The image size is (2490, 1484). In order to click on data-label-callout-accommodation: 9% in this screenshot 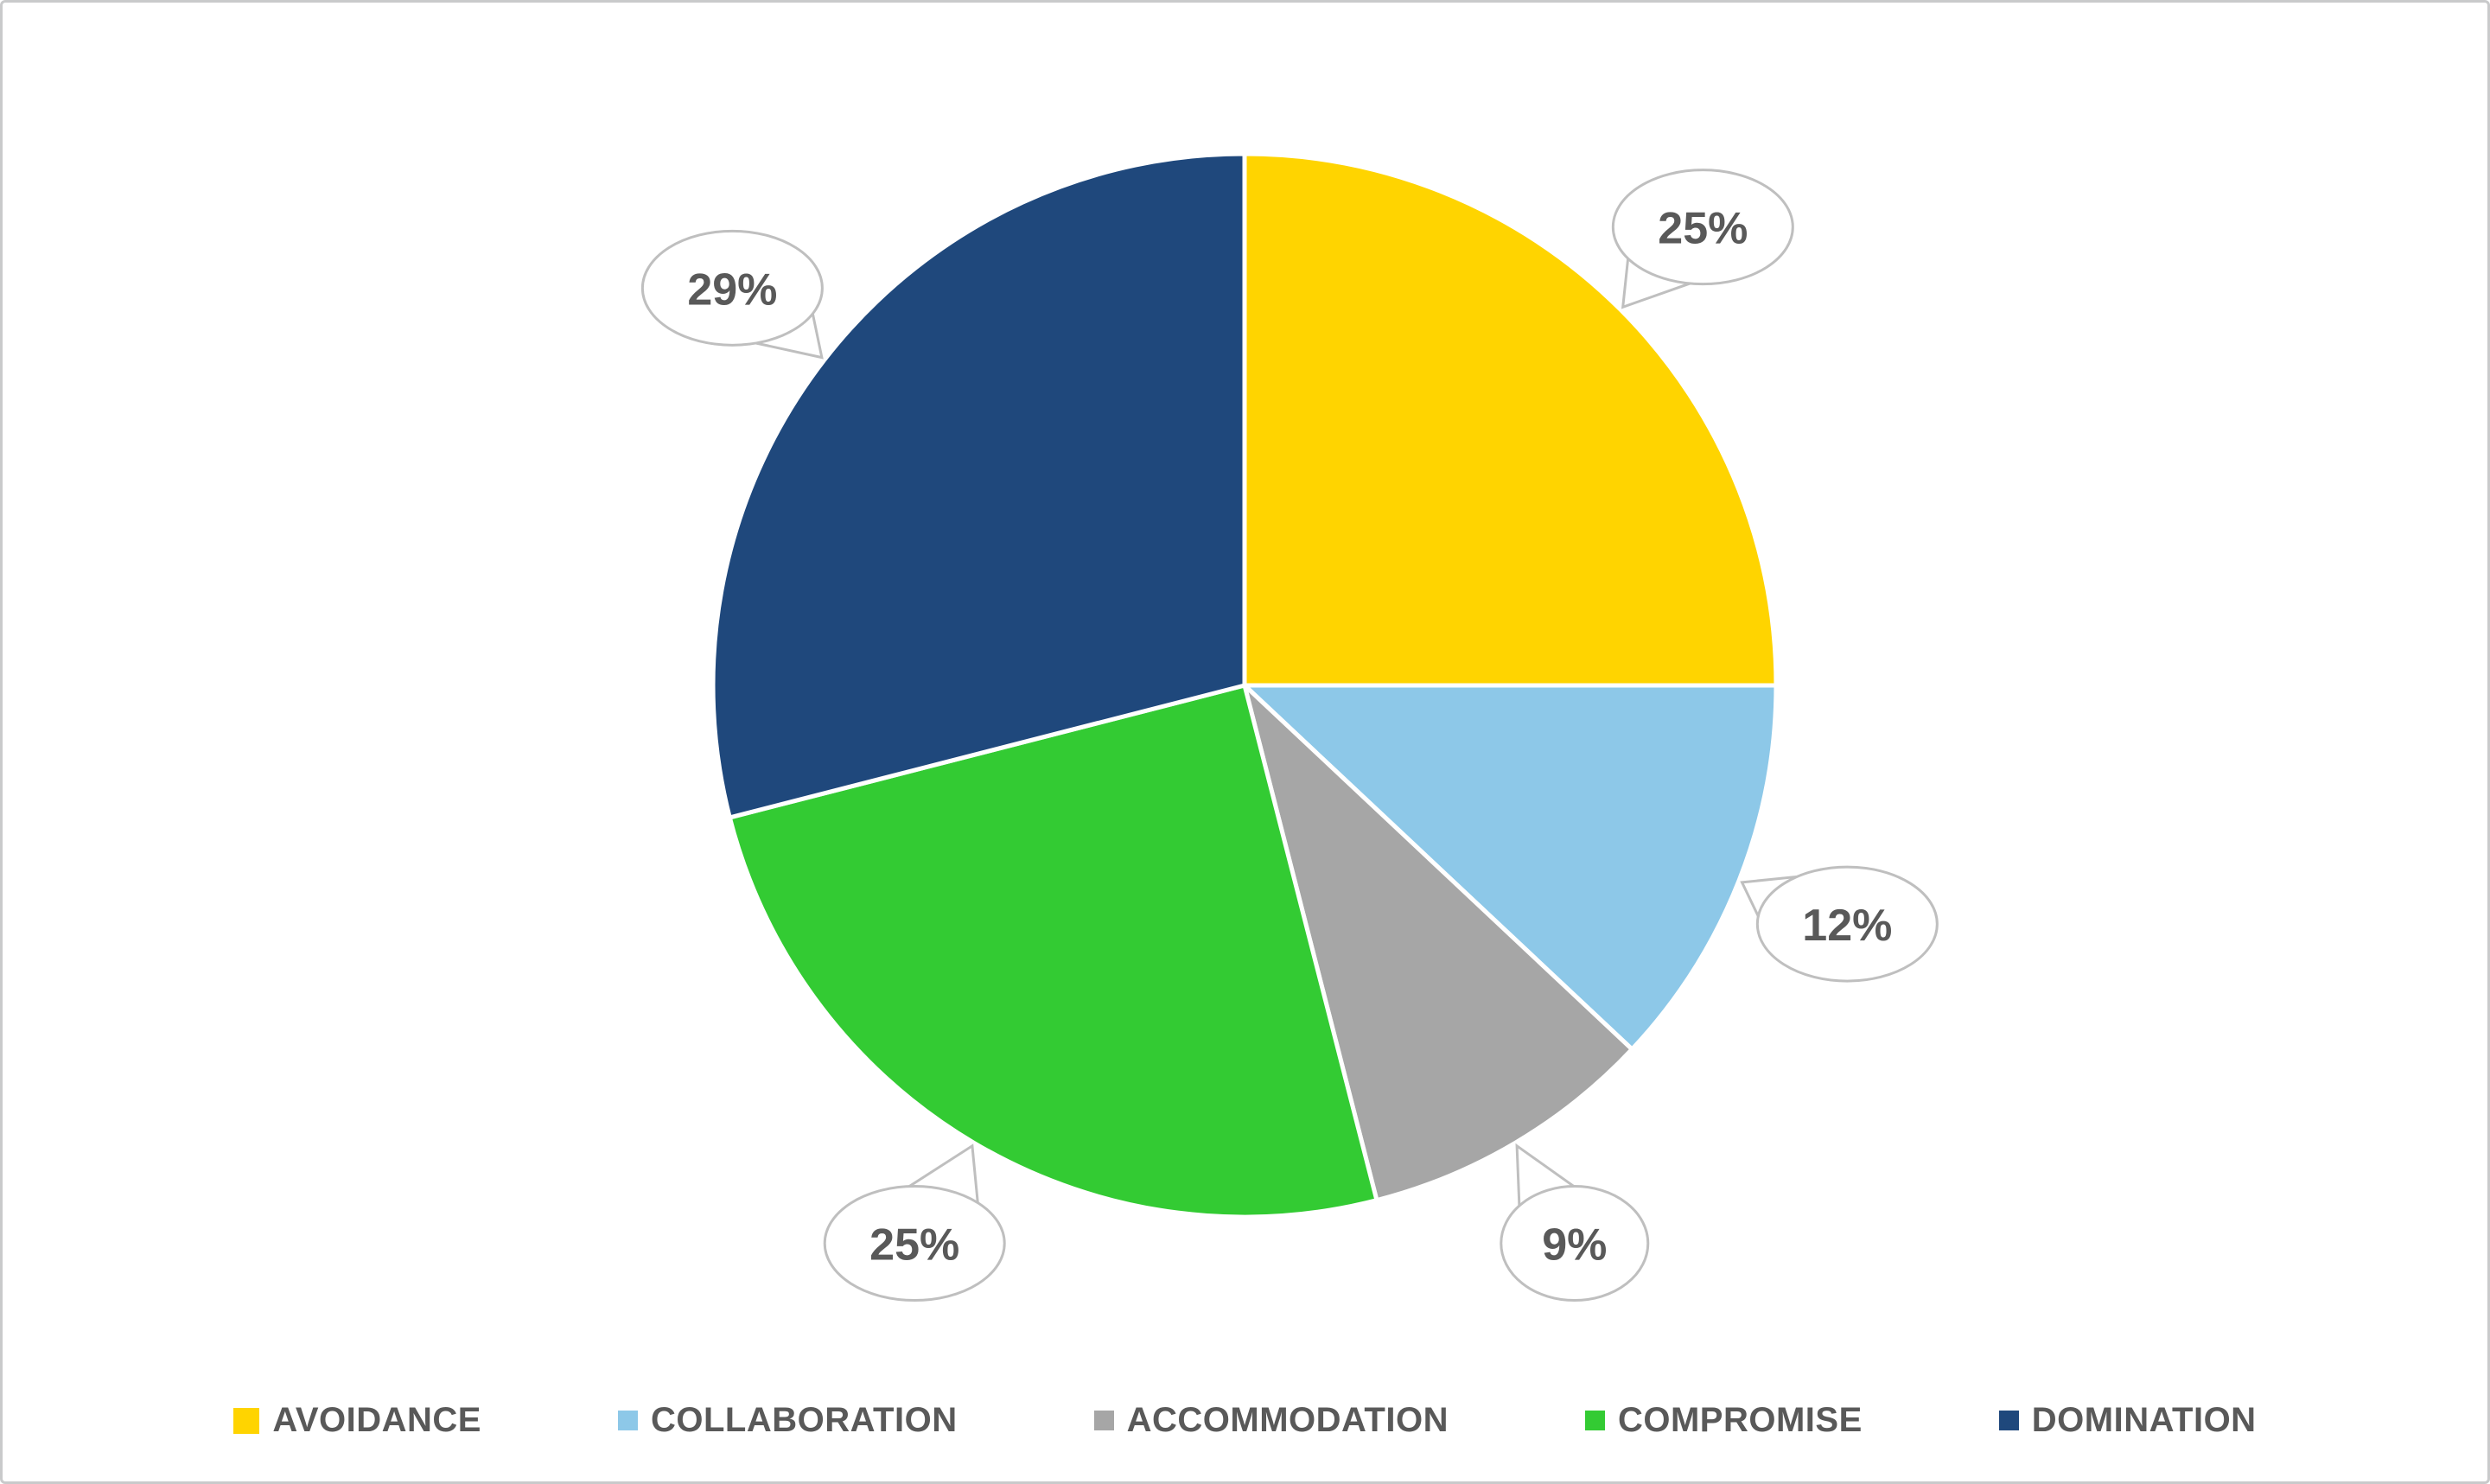, I will do `click(1575, 1222)`.